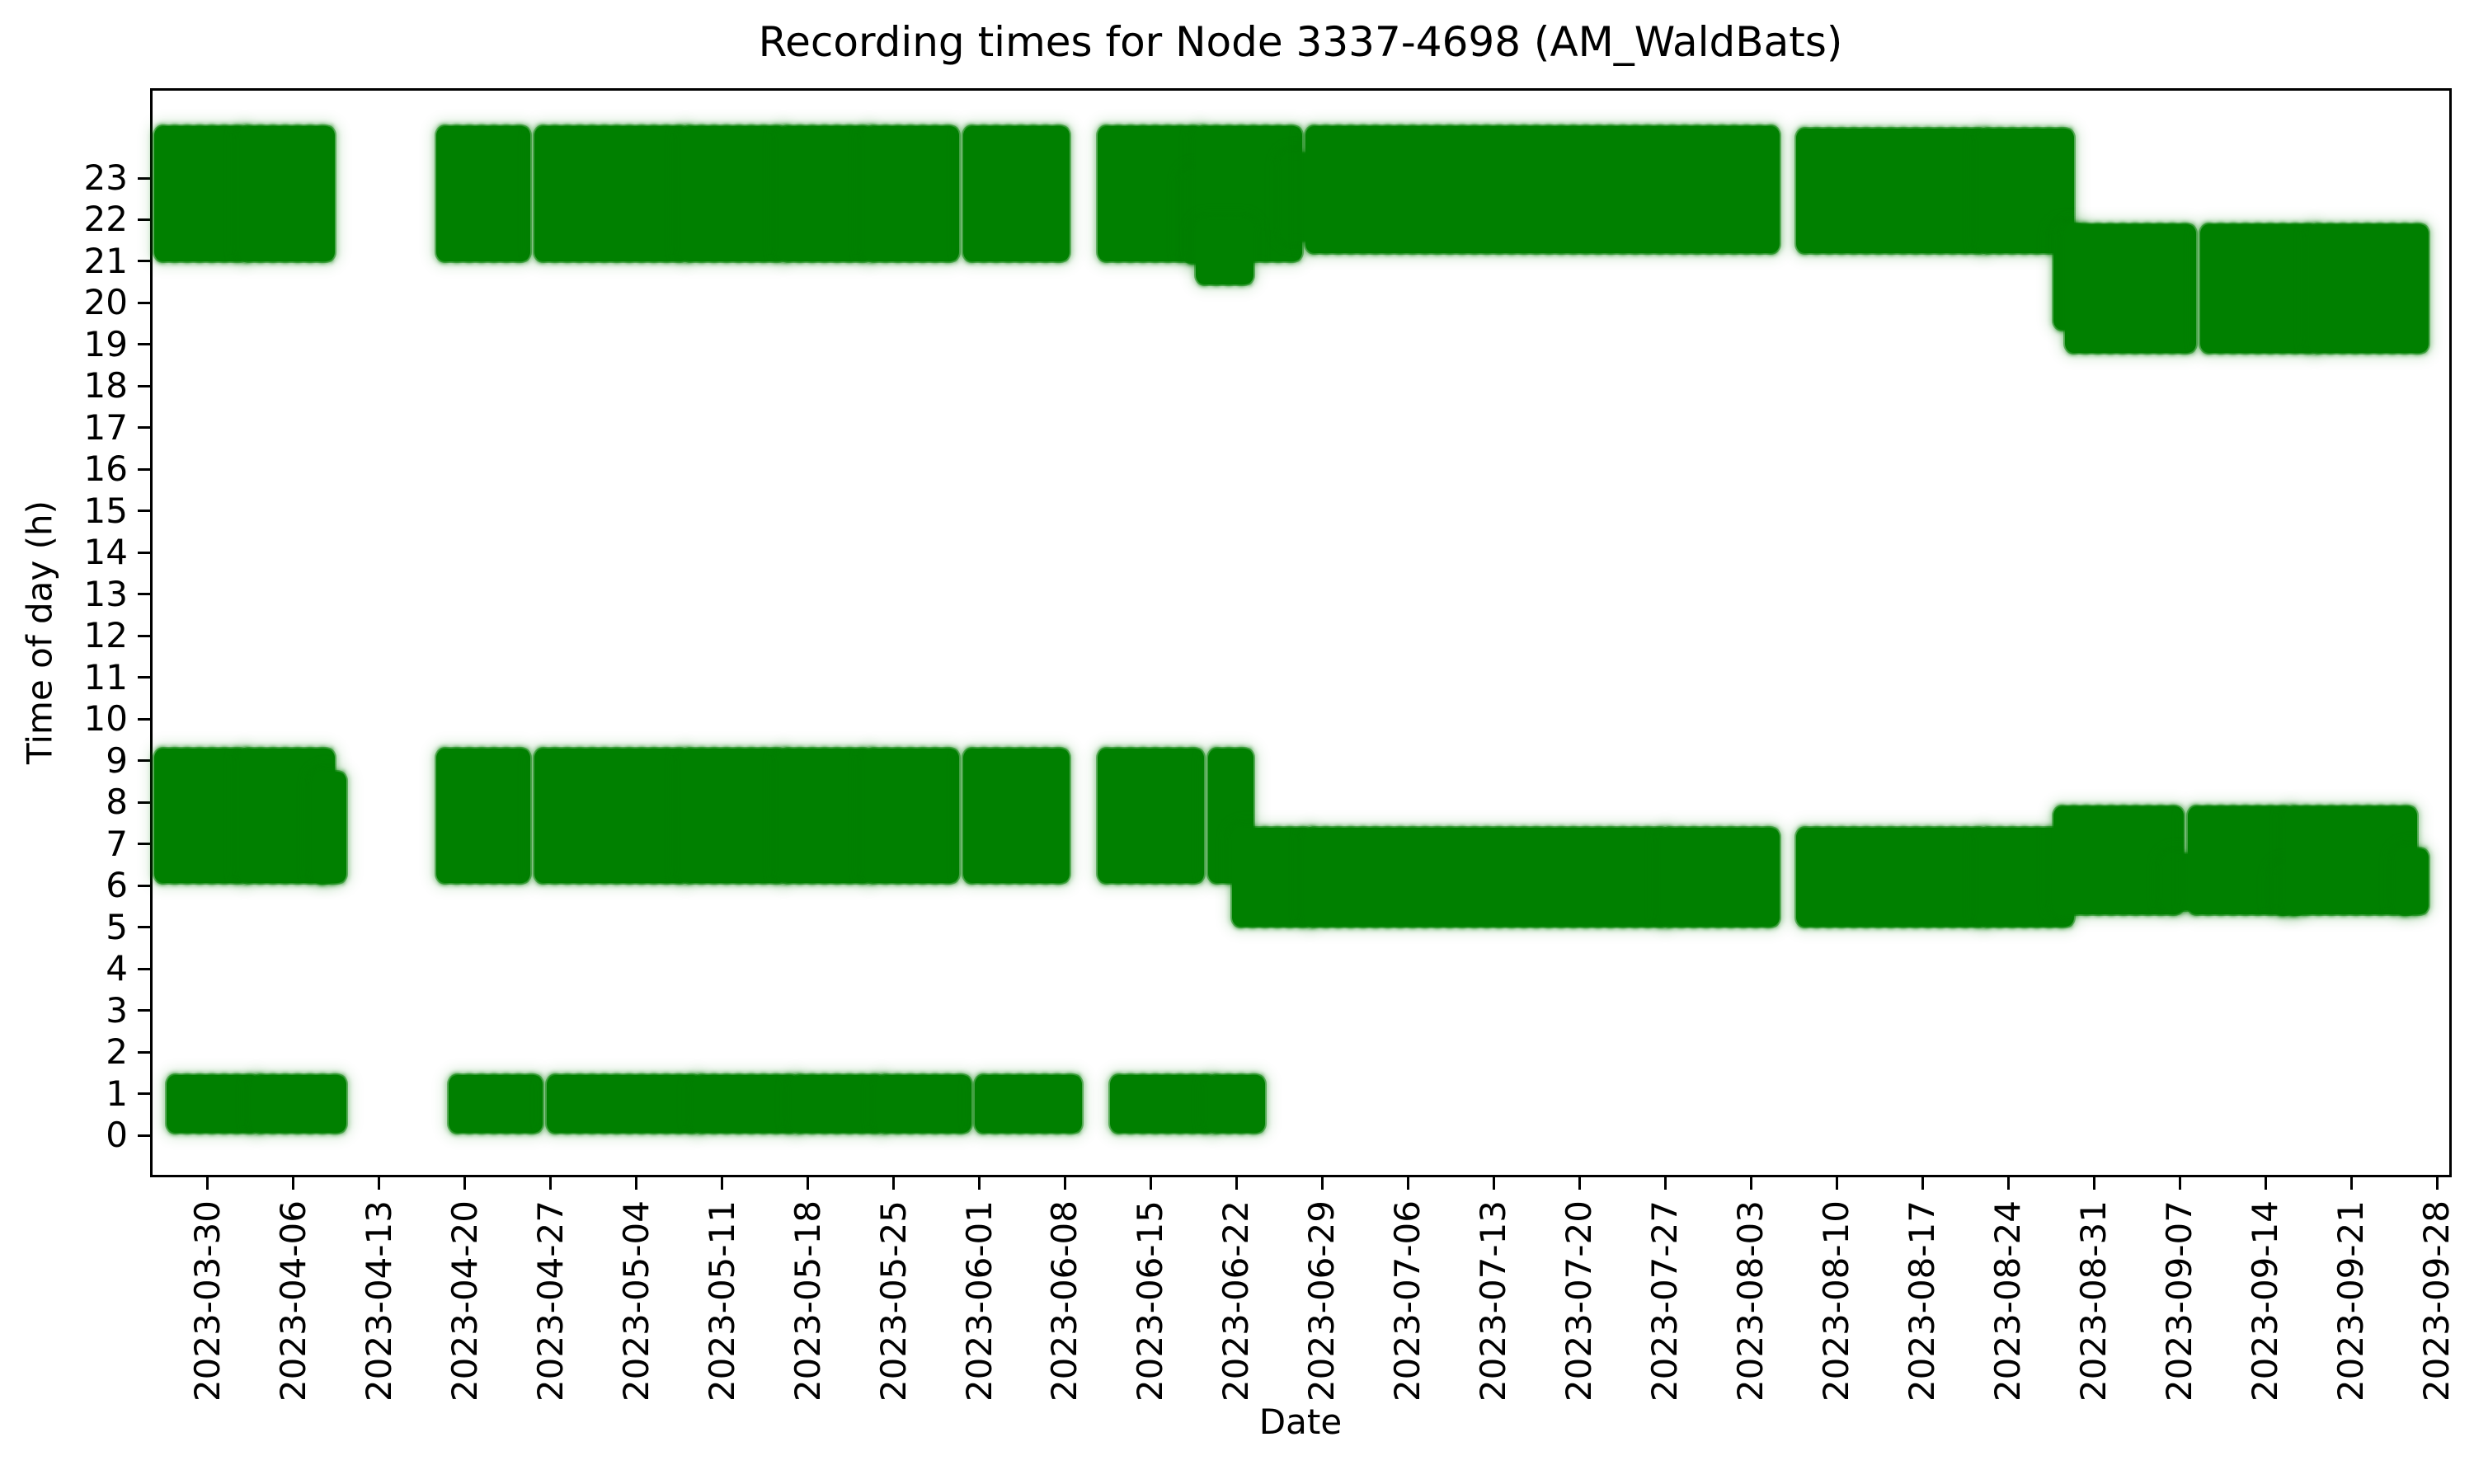  What do you see at coordinates (105, 552) in the screenshot?
I see `y-tick-label: 14` at bounding box center [105, 552].